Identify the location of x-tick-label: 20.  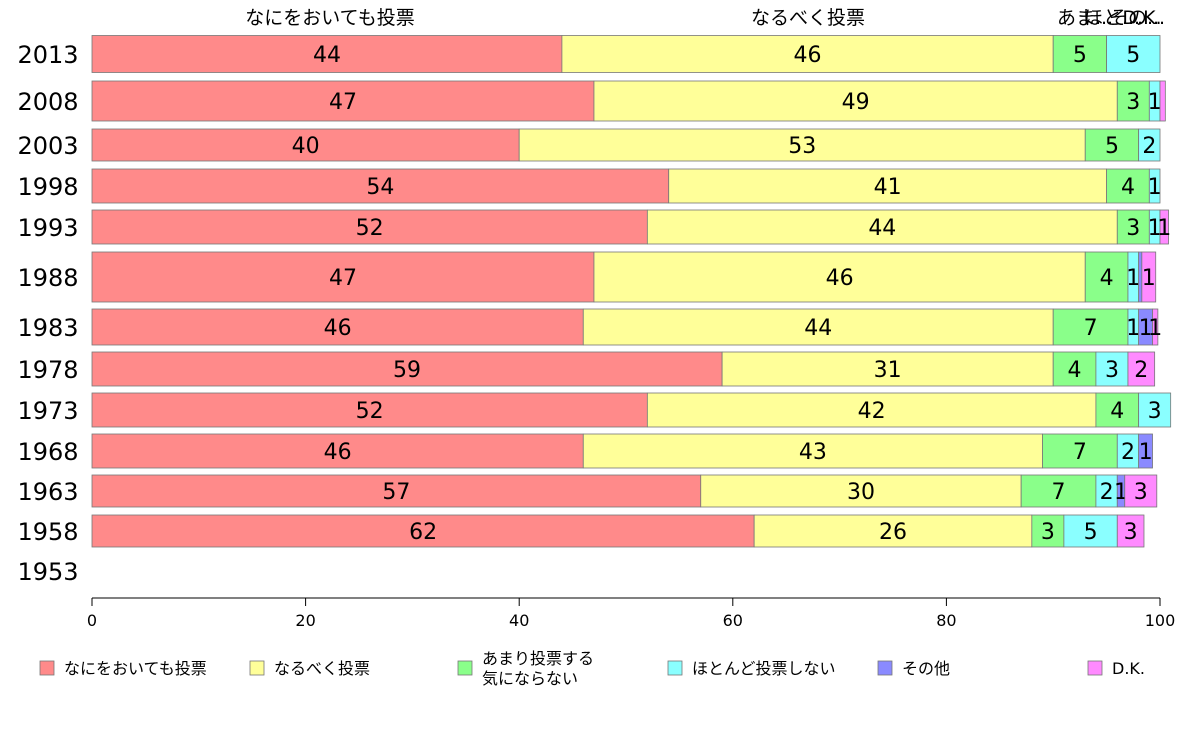
(305, 620).